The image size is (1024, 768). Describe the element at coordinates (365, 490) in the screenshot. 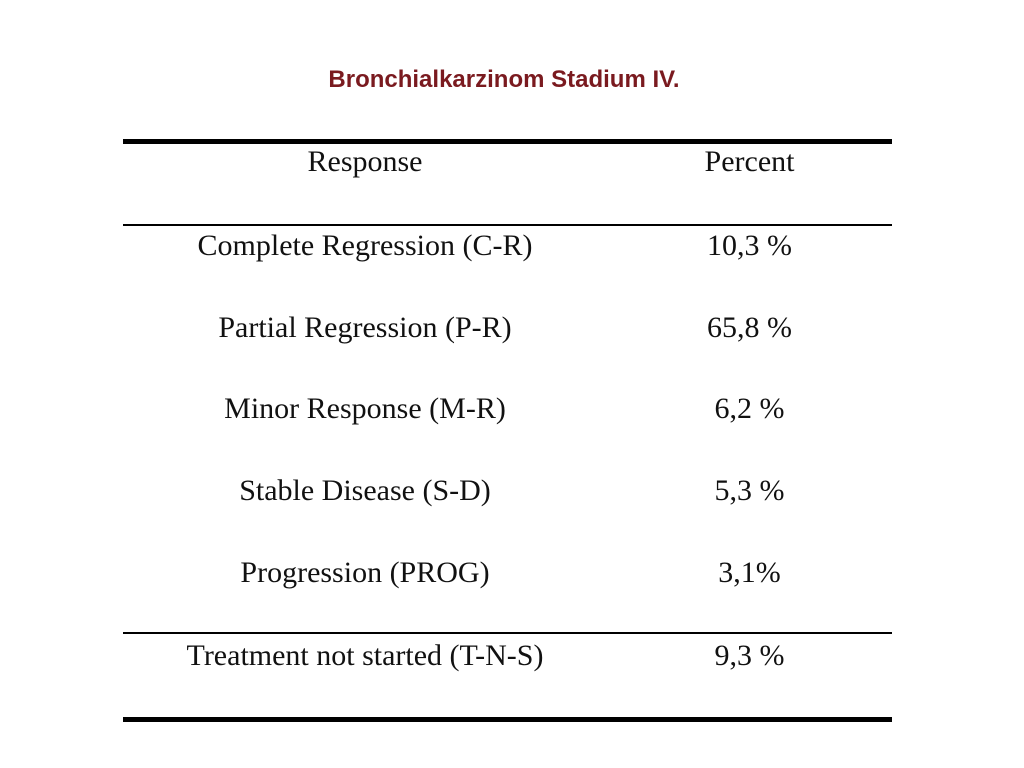

I see `row-response: Stable Disease (S-D)` at that location.